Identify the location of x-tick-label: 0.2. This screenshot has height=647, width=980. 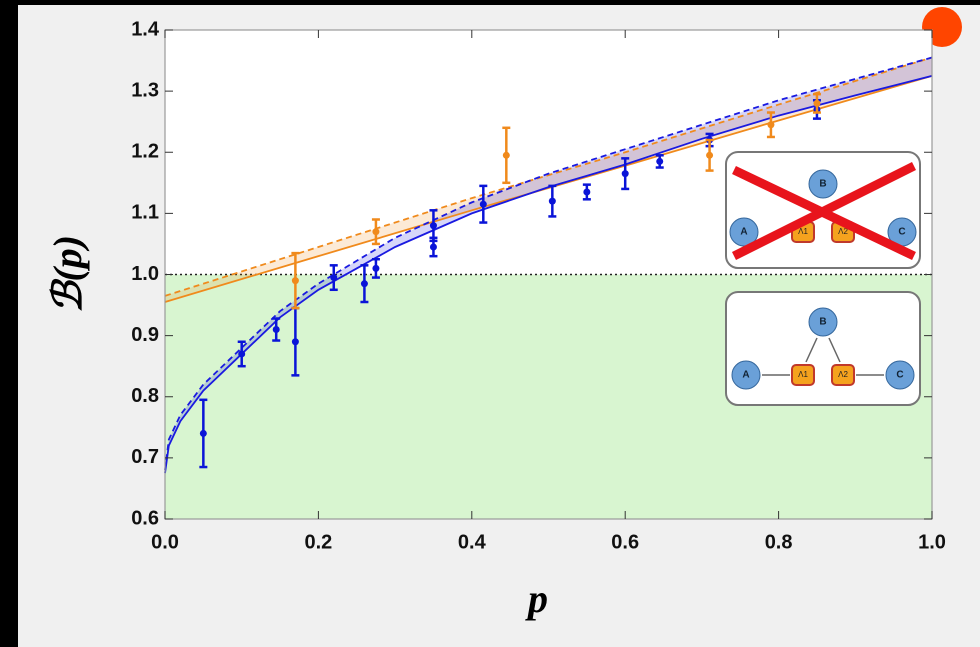
(318, 542).